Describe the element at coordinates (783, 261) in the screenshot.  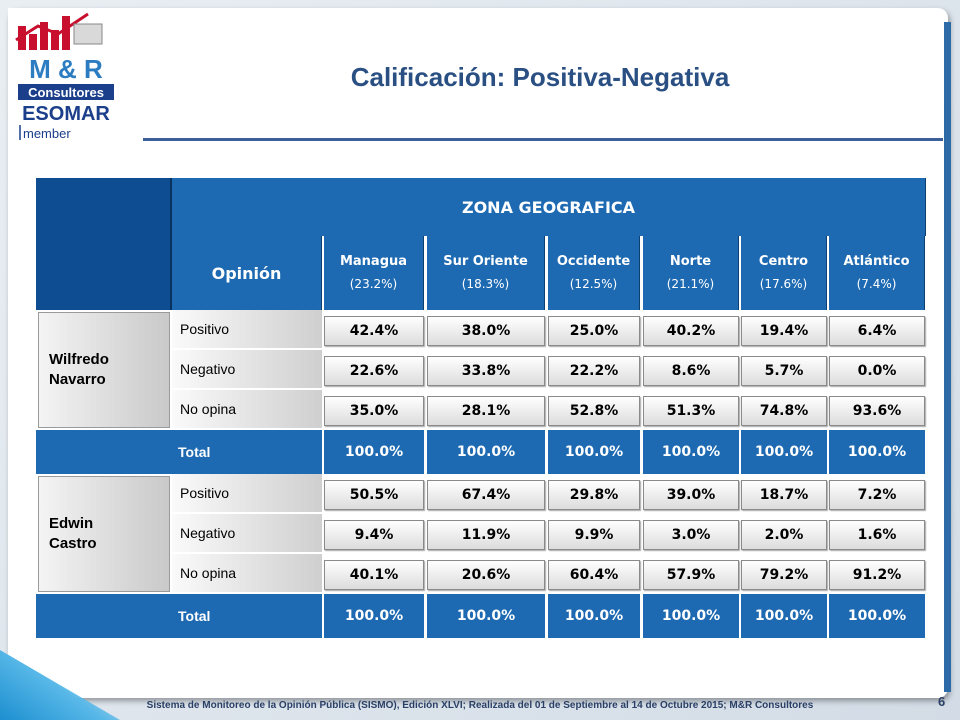
I see `column-name: Centro` at that location.